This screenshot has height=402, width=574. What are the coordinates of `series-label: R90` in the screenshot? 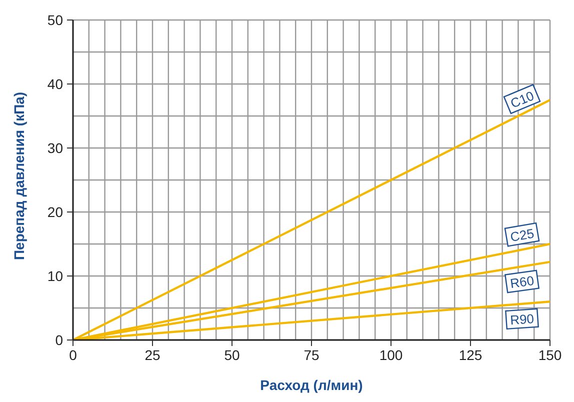 It's located at (522, 319).